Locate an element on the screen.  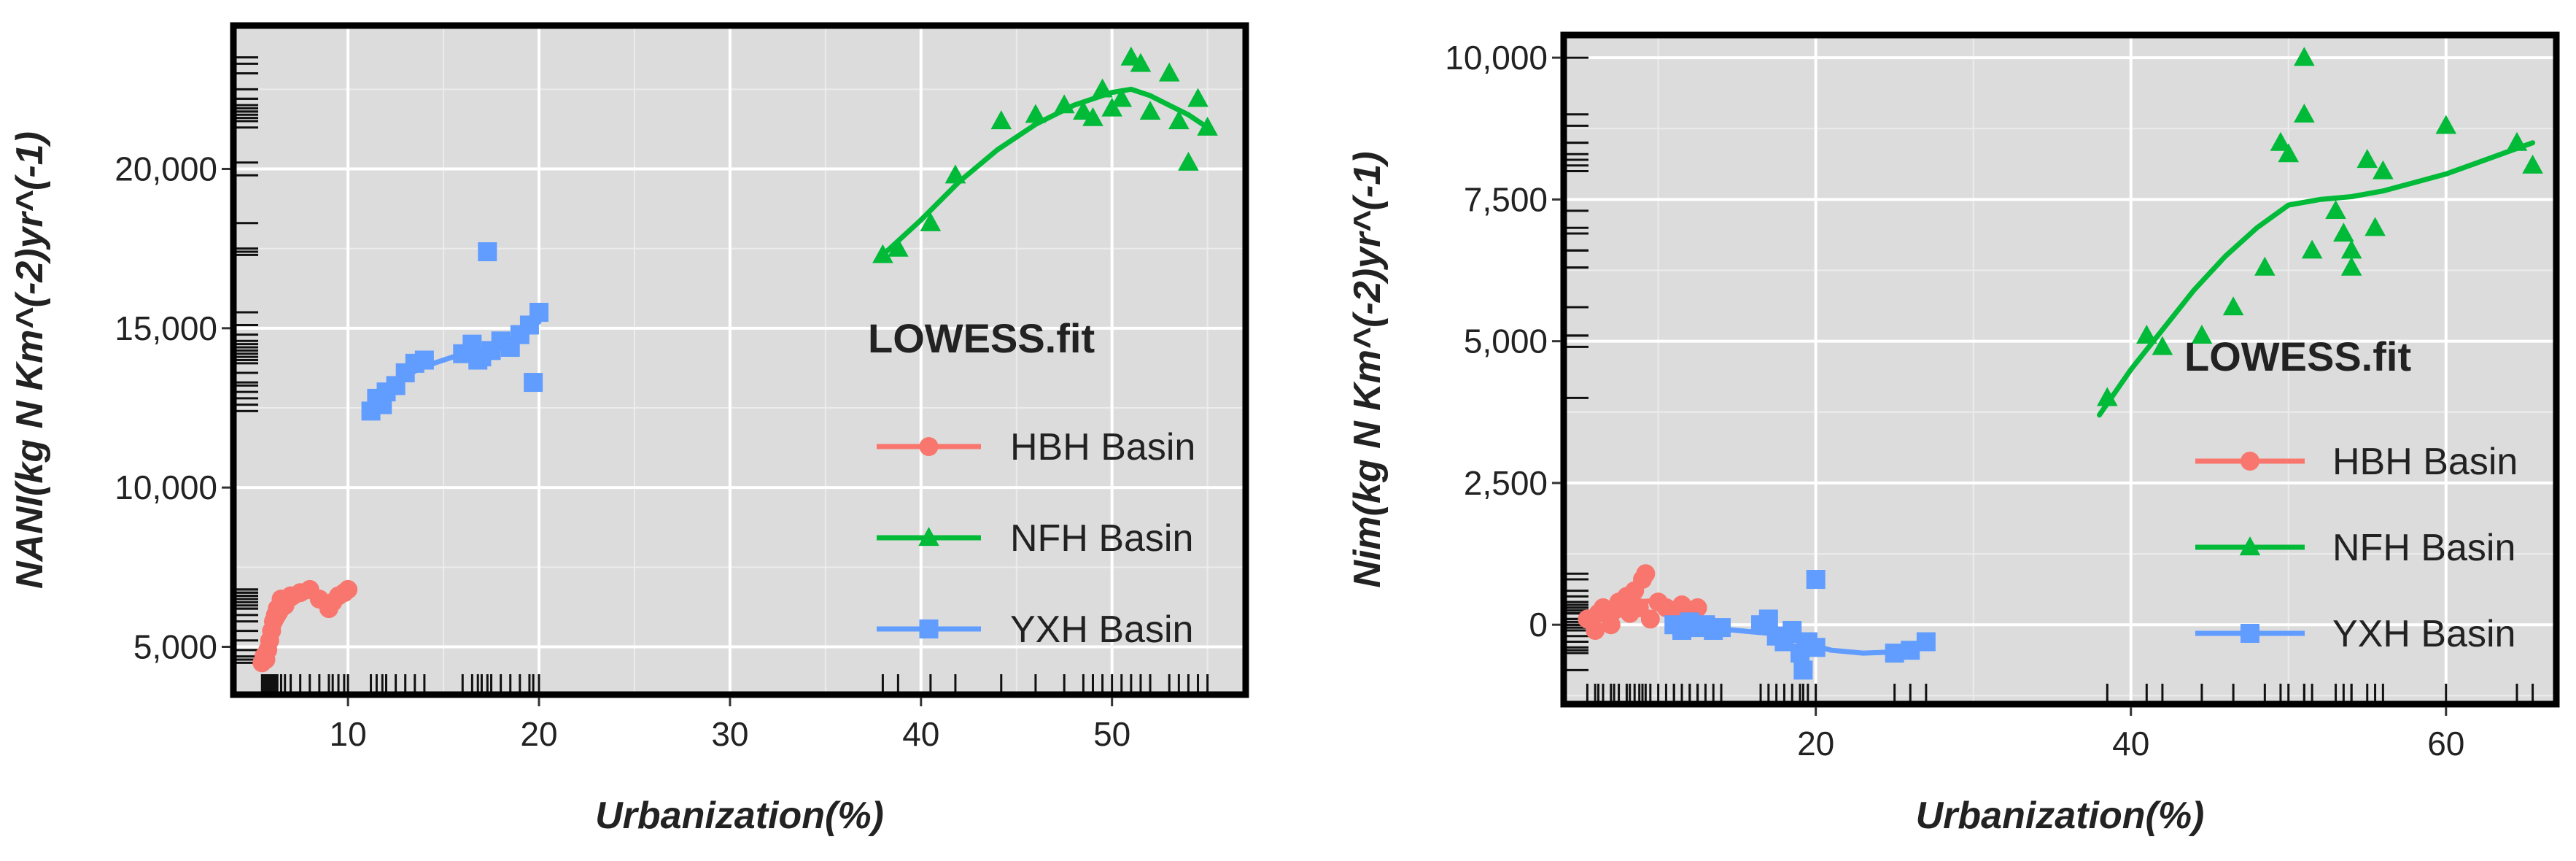
y-tick-label: 15,000 is located at coordinates (166, 328).